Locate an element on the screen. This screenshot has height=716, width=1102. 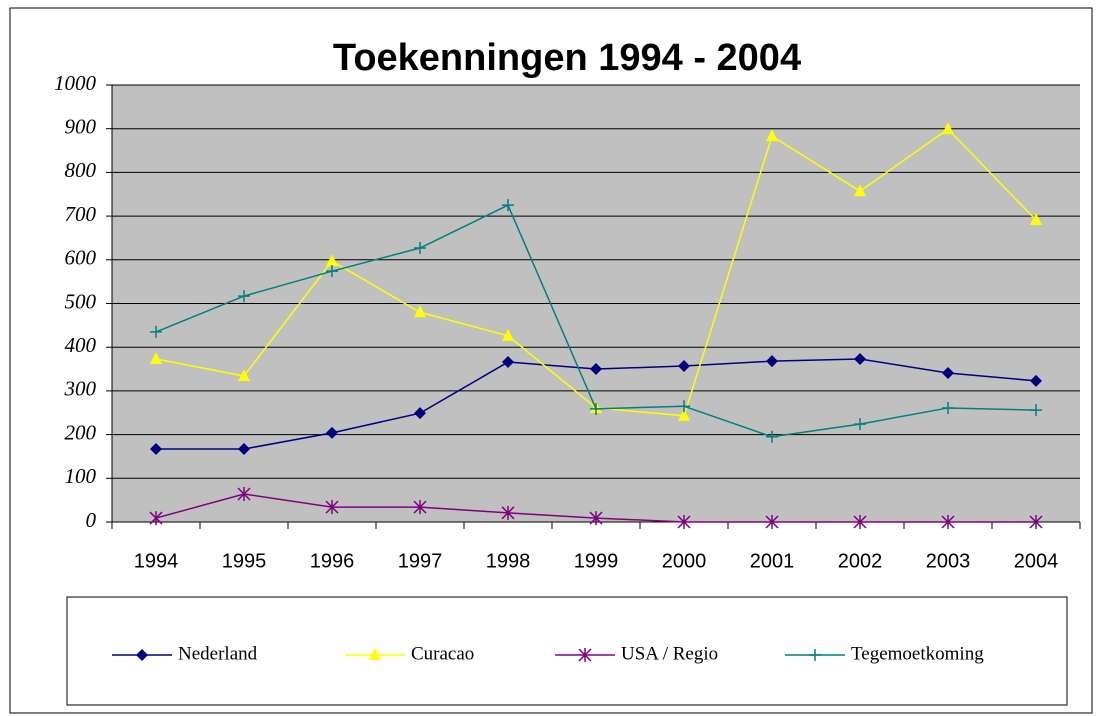
y-tick-label: 500 is located at coordinates (81, 301).